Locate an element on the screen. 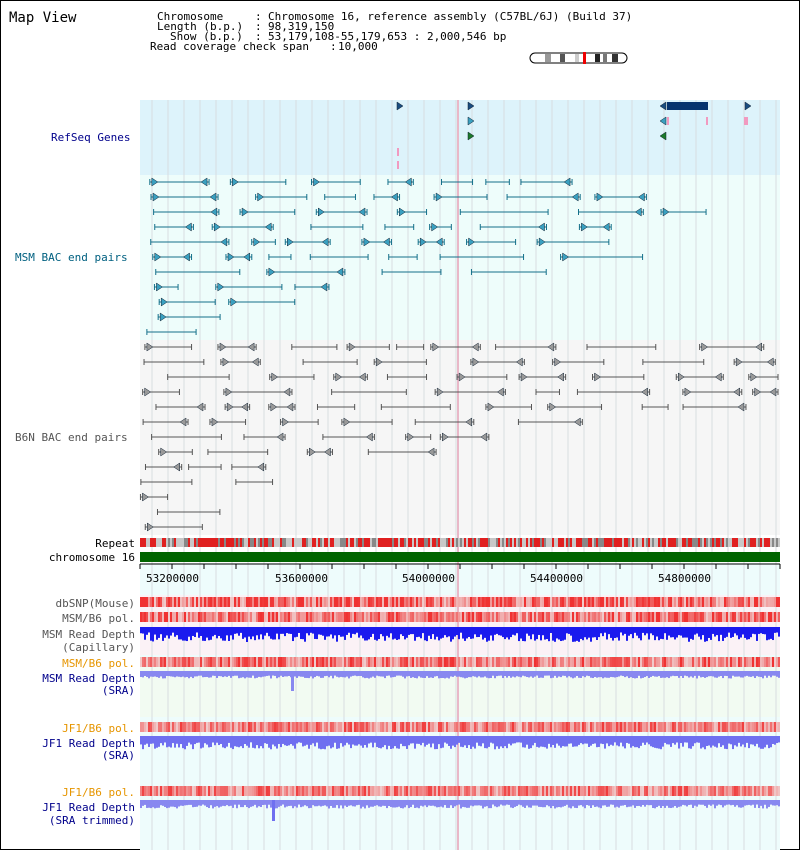 The width and height of the screenshot is (800, 850). chromosome-label: Chromosome is located at coordinates (190, 16).